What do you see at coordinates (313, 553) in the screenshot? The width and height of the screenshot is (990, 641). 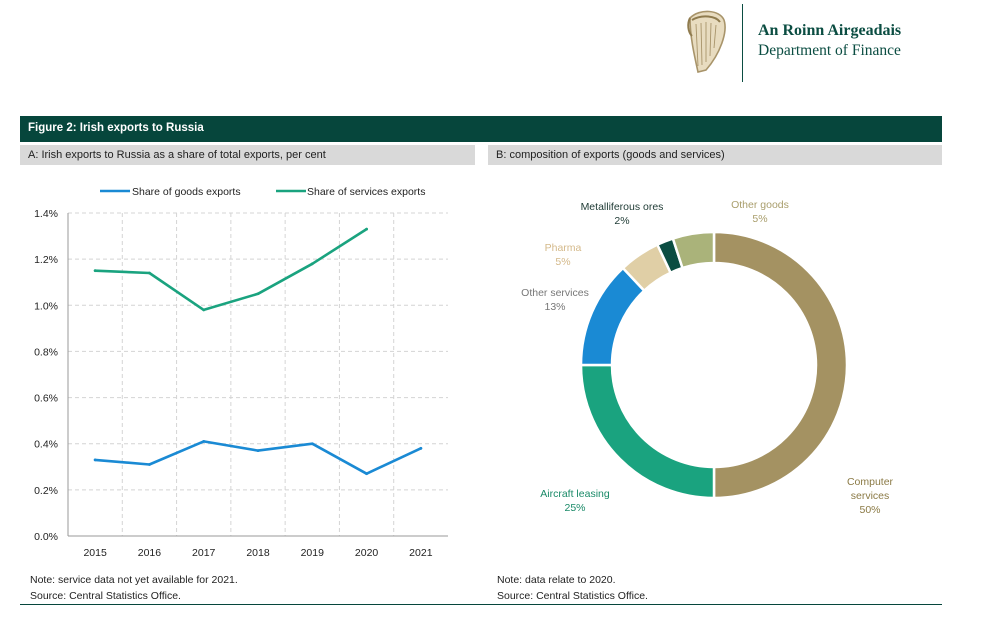 I see `x-tick-label: 2019` at bounding box center [313, 553].